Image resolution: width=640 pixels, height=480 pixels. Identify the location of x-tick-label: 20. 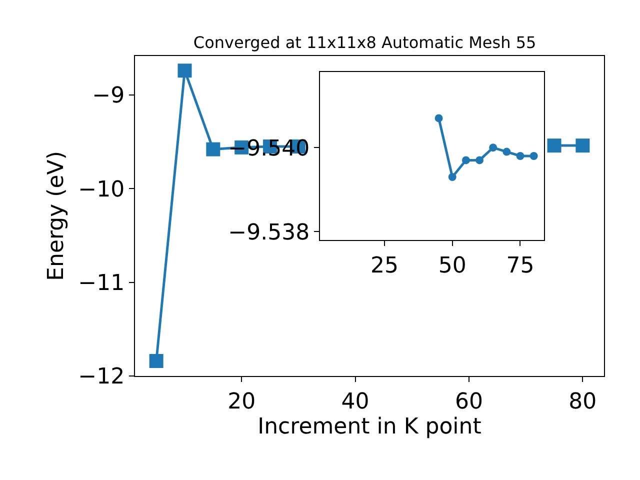
(242, 401).